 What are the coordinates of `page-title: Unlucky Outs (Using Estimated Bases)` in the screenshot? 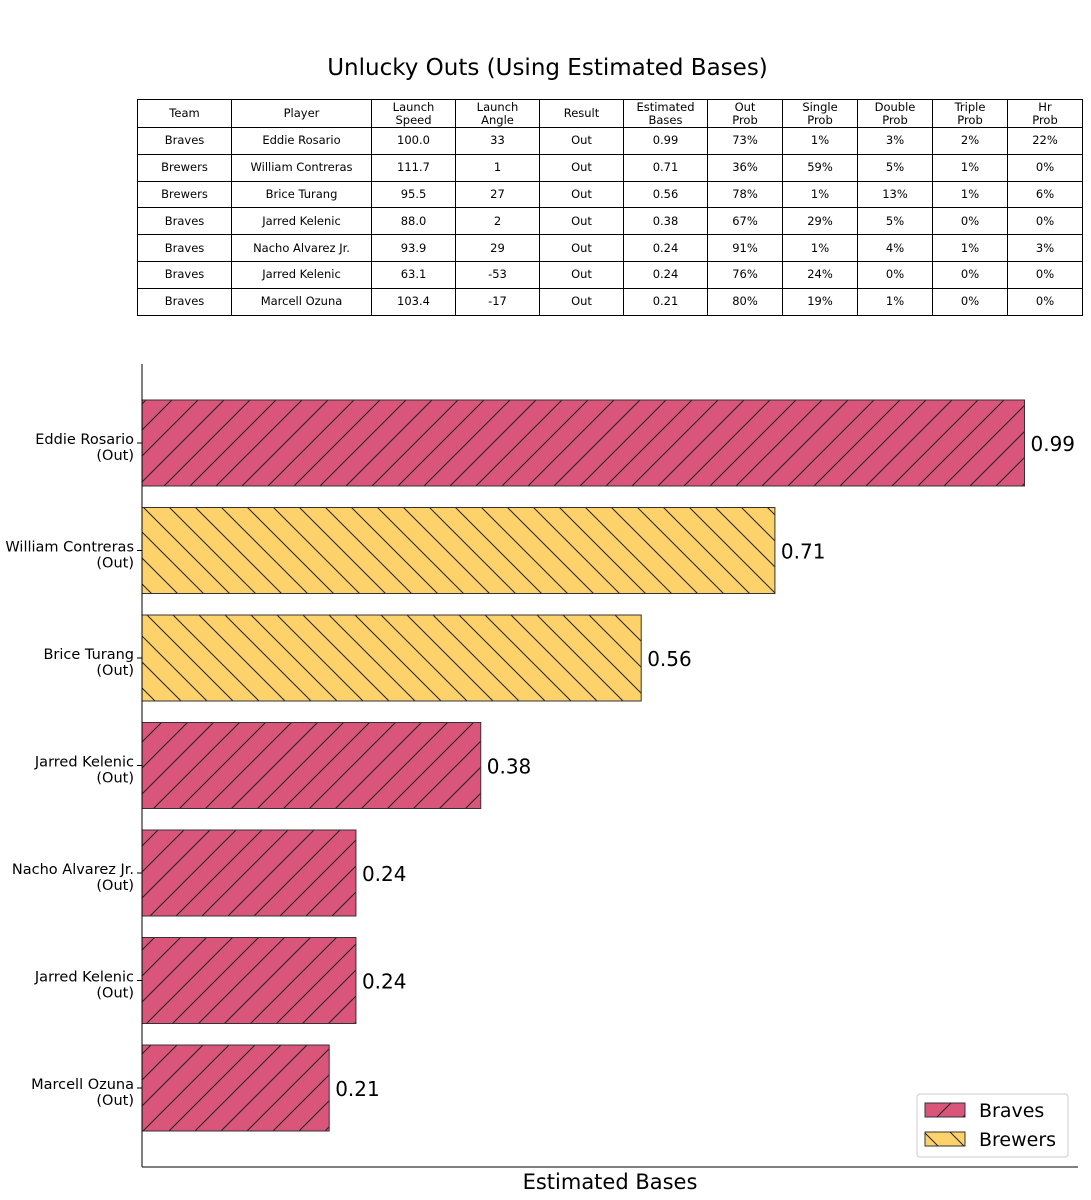 It's located at (547, 68).